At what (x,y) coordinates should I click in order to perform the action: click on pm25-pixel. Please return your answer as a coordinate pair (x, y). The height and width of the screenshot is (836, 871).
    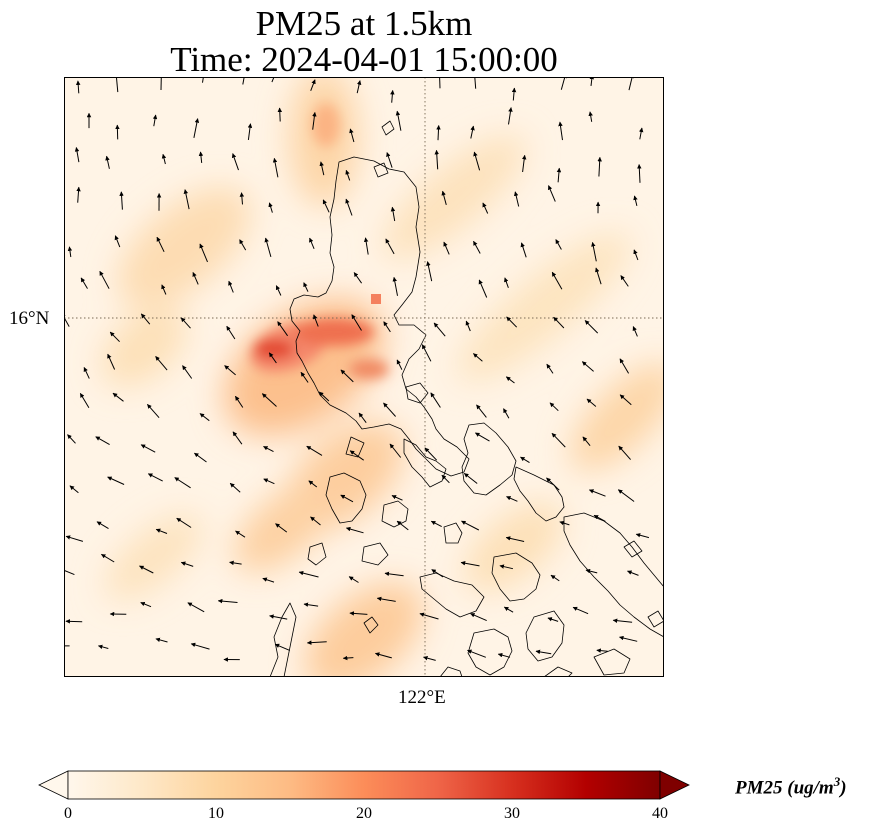
    Looking at the image, I should click on (376, 299).